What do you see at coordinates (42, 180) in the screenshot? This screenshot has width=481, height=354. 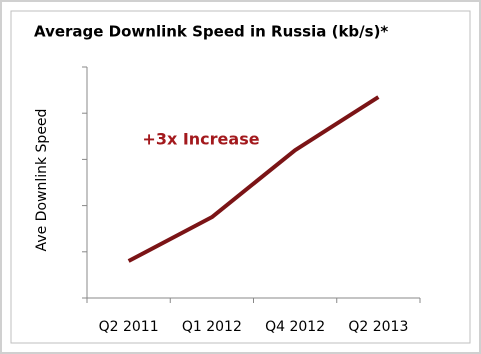 I see `y-axis-label: Ave Downlink Speed` at bounding box center [42, 180].